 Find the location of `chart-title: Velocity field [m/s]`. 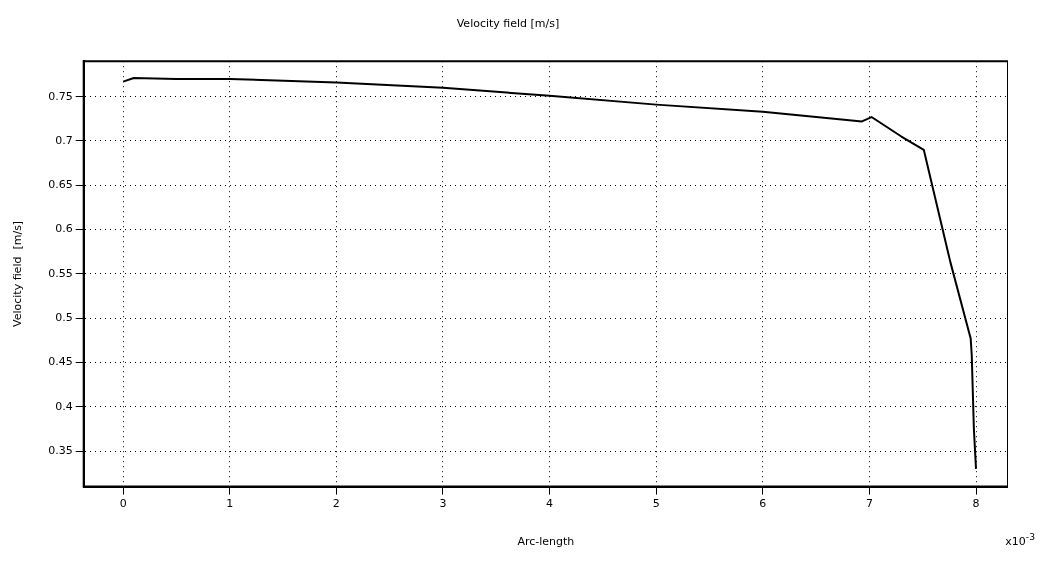

chart-title: Velocity field [m/s] is located at coordinates (508, 24).